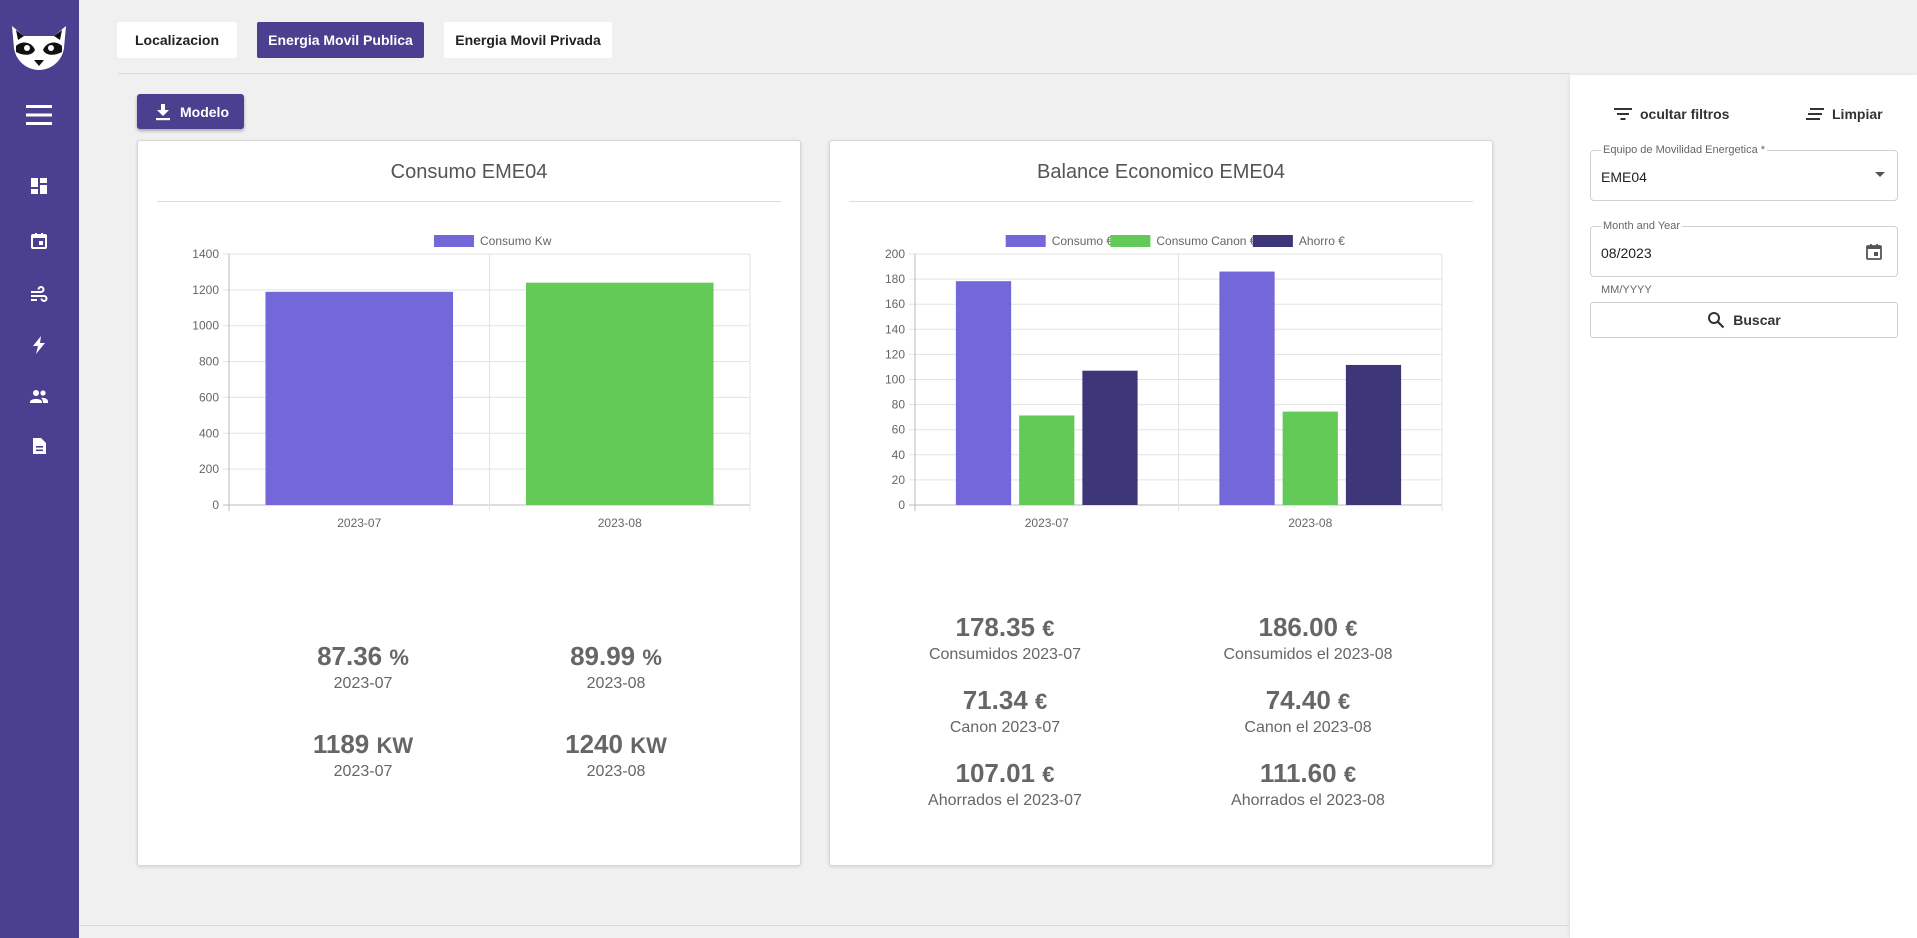 Image resolution: width=1917 pixels, height=938 pixels. Describe the element at coordinates (844, 73) in the screenshot. I see `header-divider` at that location.